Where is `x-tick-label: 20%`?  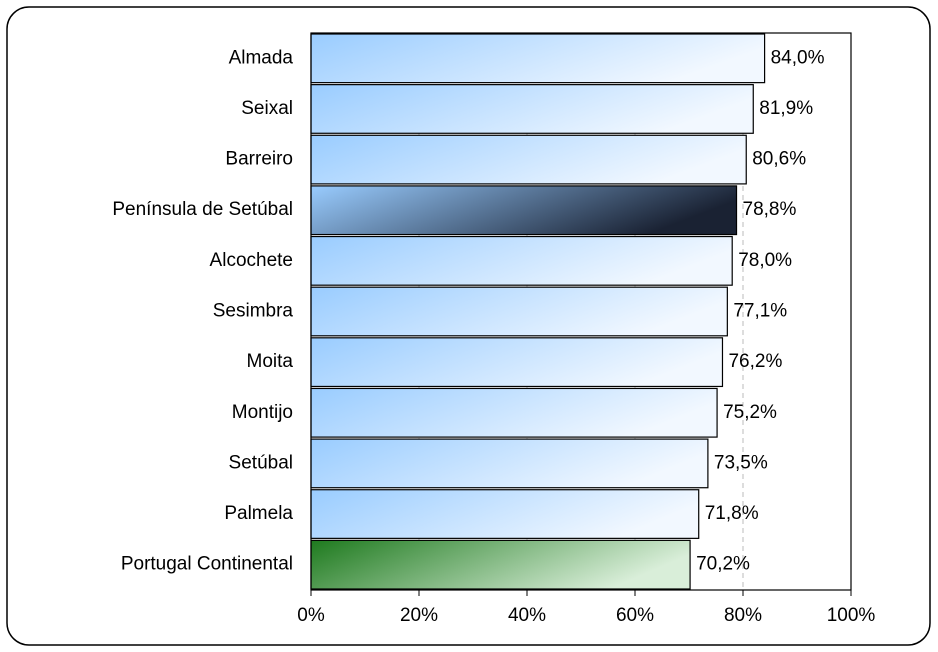 x-tick-label: 20% is located at coordinates (419, 615).